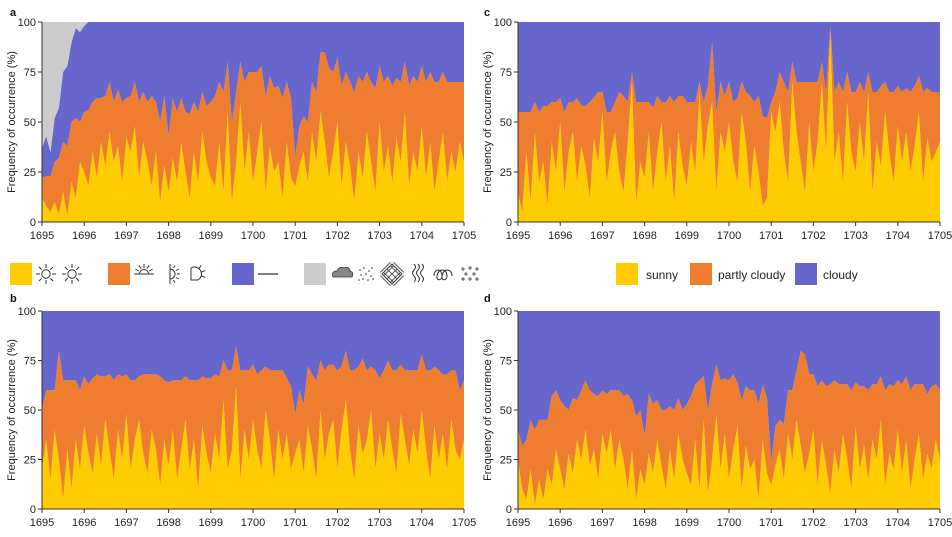  Describe the element at coordinates (27, 23) in the screenshot. I see `y-tick-label: 100` at that location.